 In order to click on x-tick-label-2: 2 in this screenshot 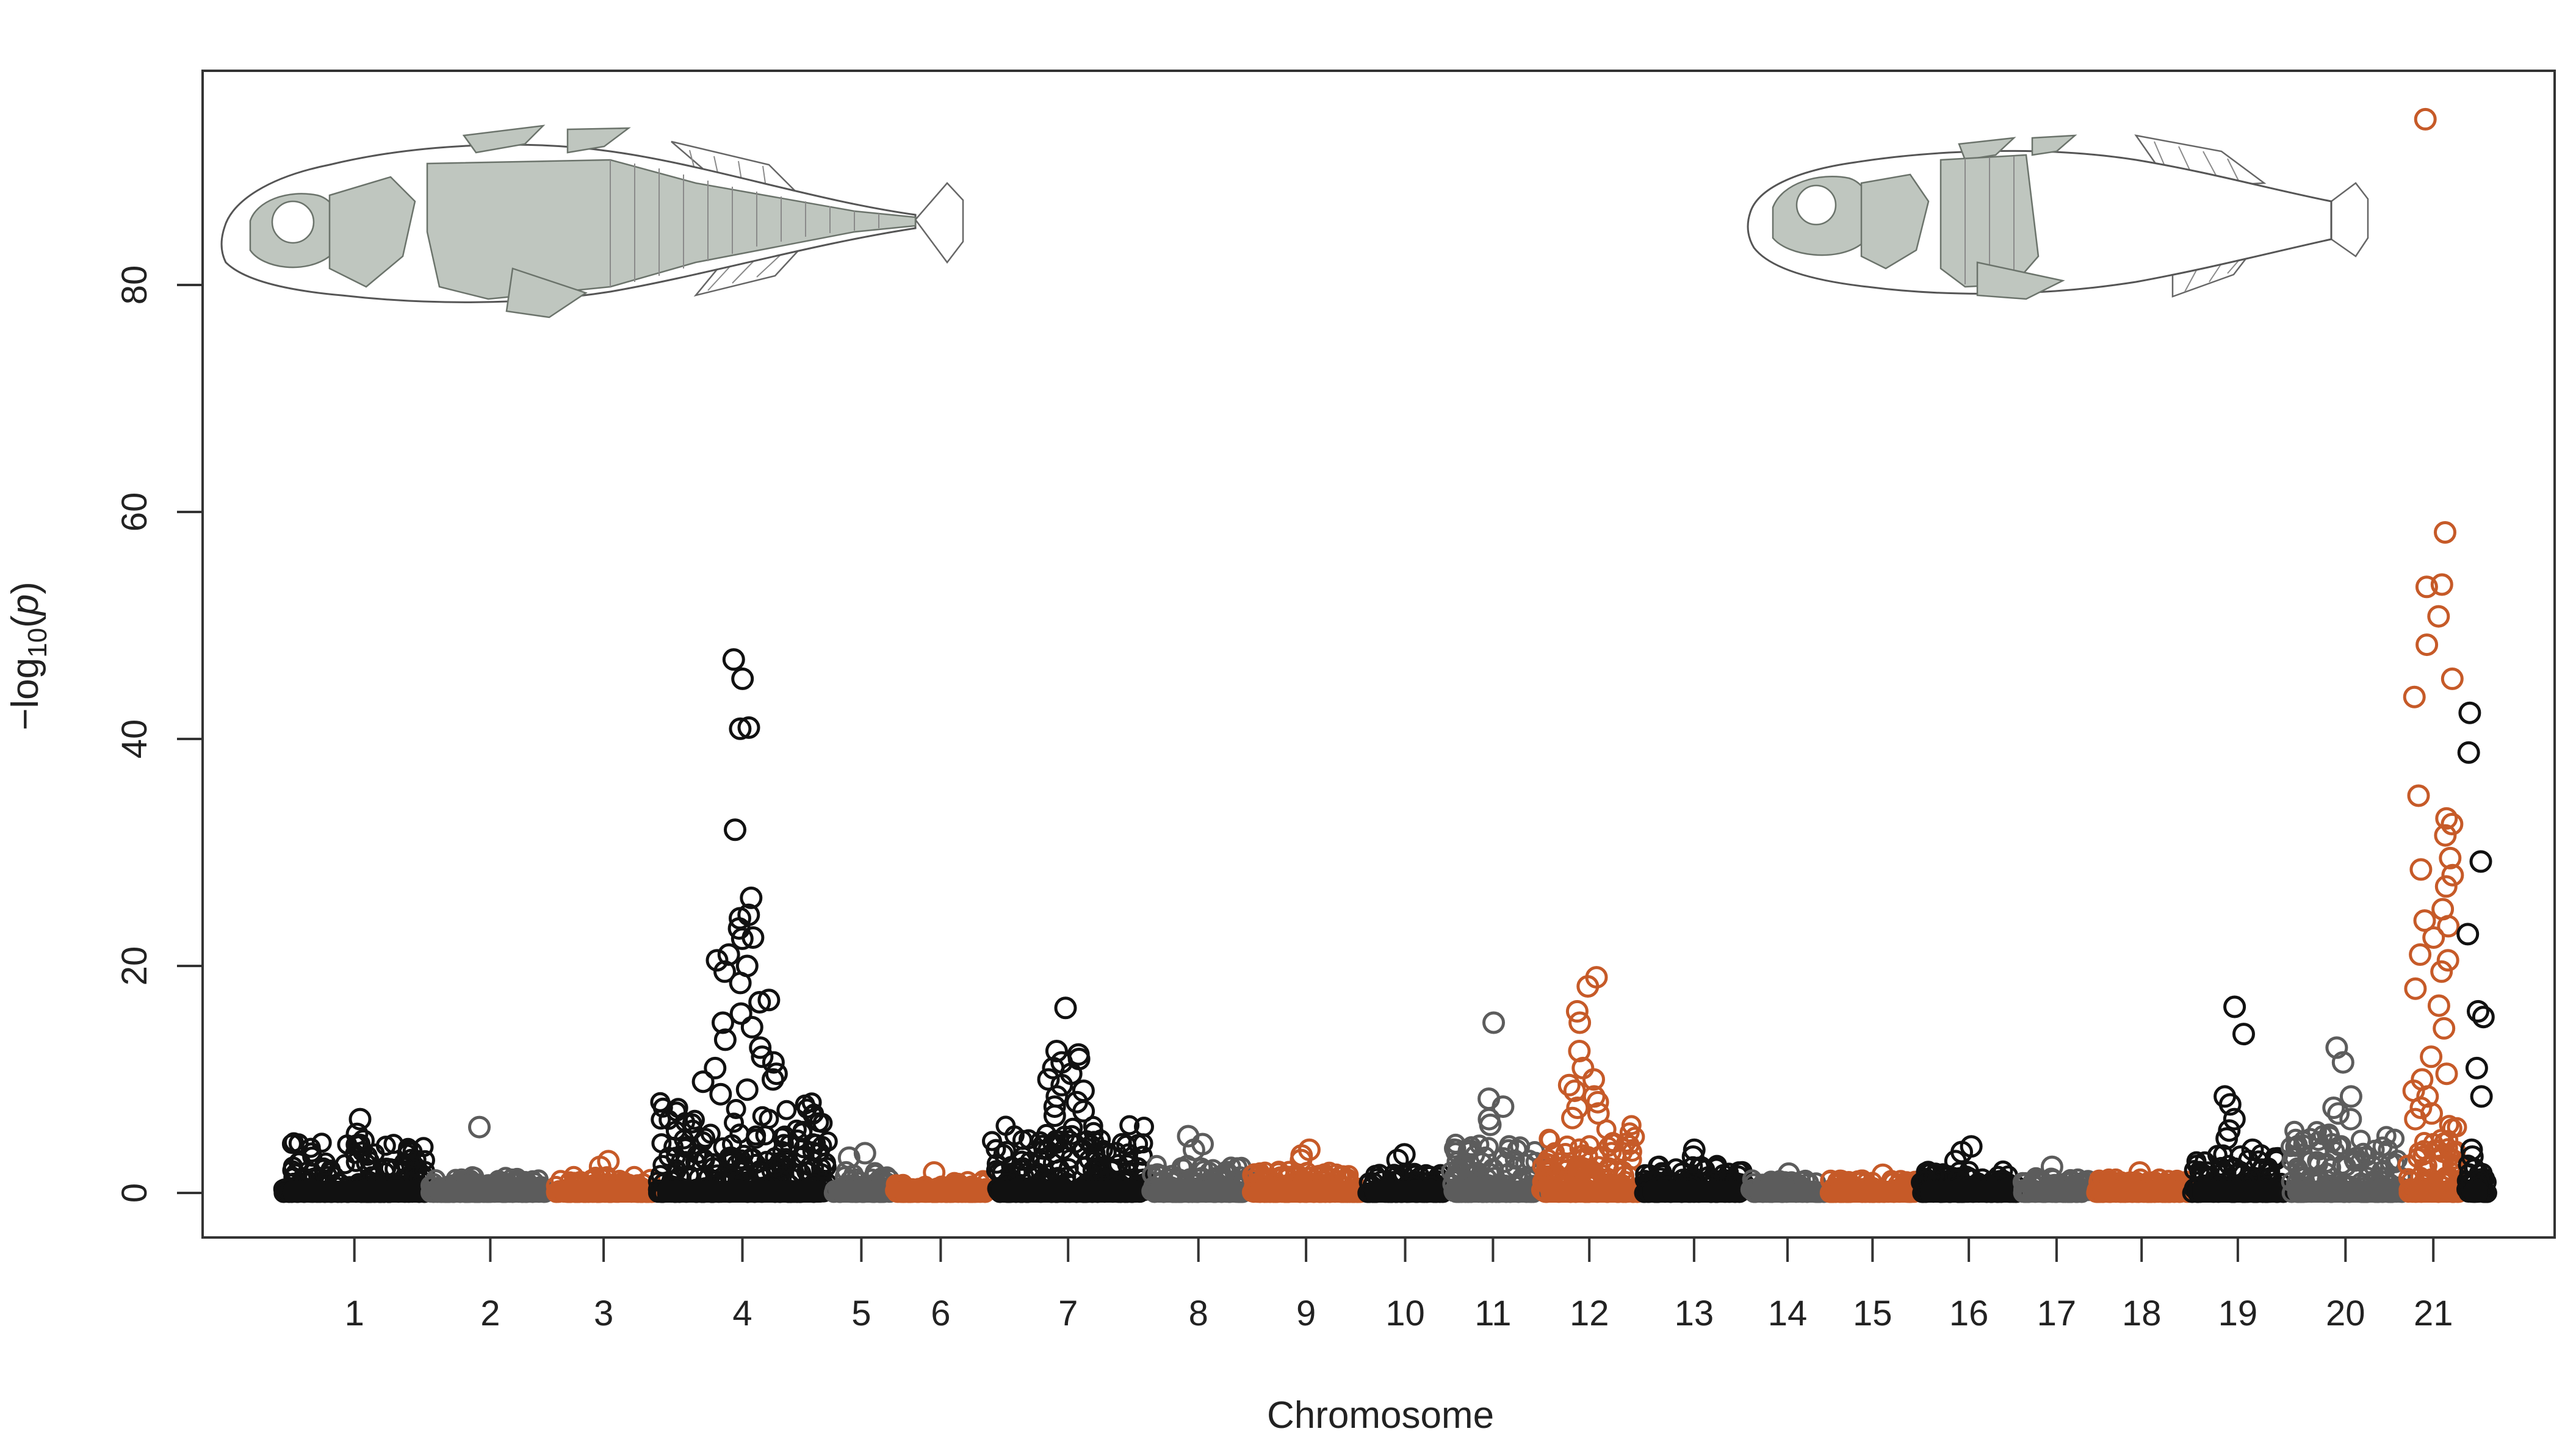, I will do `click(490, 1313)`.